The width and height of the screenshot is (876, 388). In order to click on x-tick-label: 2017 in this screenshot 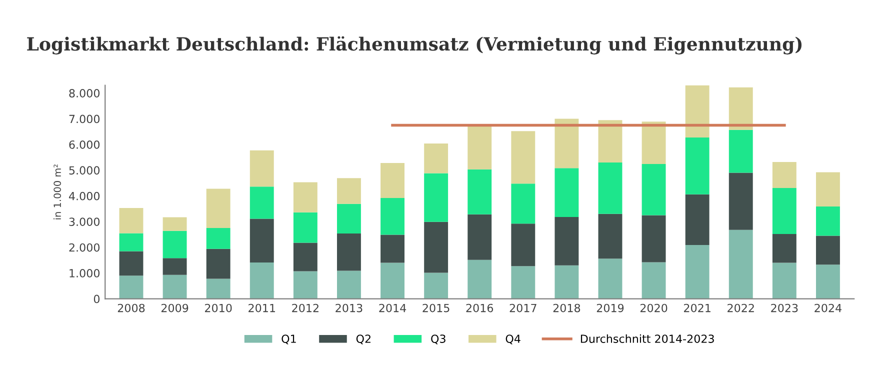, I will do `click(523, 308)`.